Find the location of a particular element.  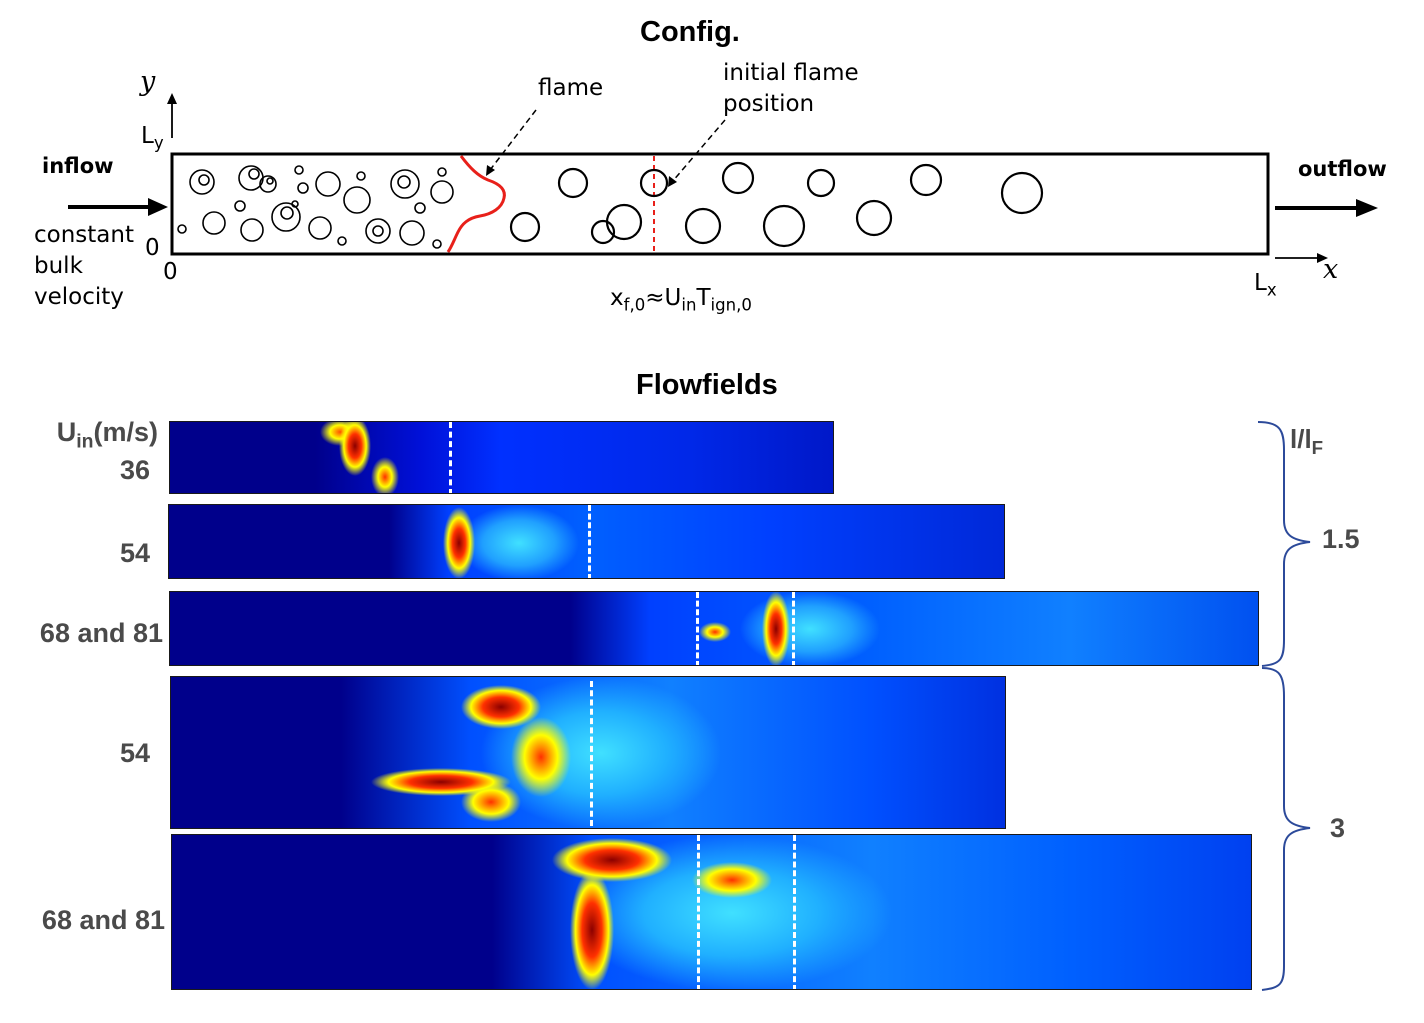

inflow-desc-1: constant is located at coordinates (84, 235).